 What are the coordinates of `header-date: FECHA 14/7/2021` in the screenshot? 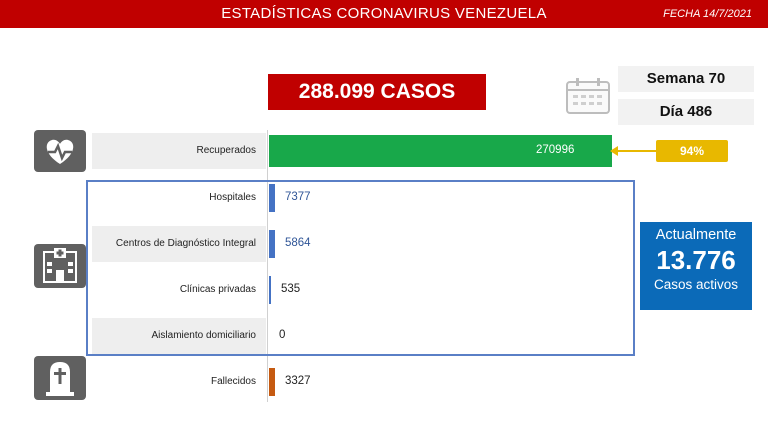 It's located at (707, 14).